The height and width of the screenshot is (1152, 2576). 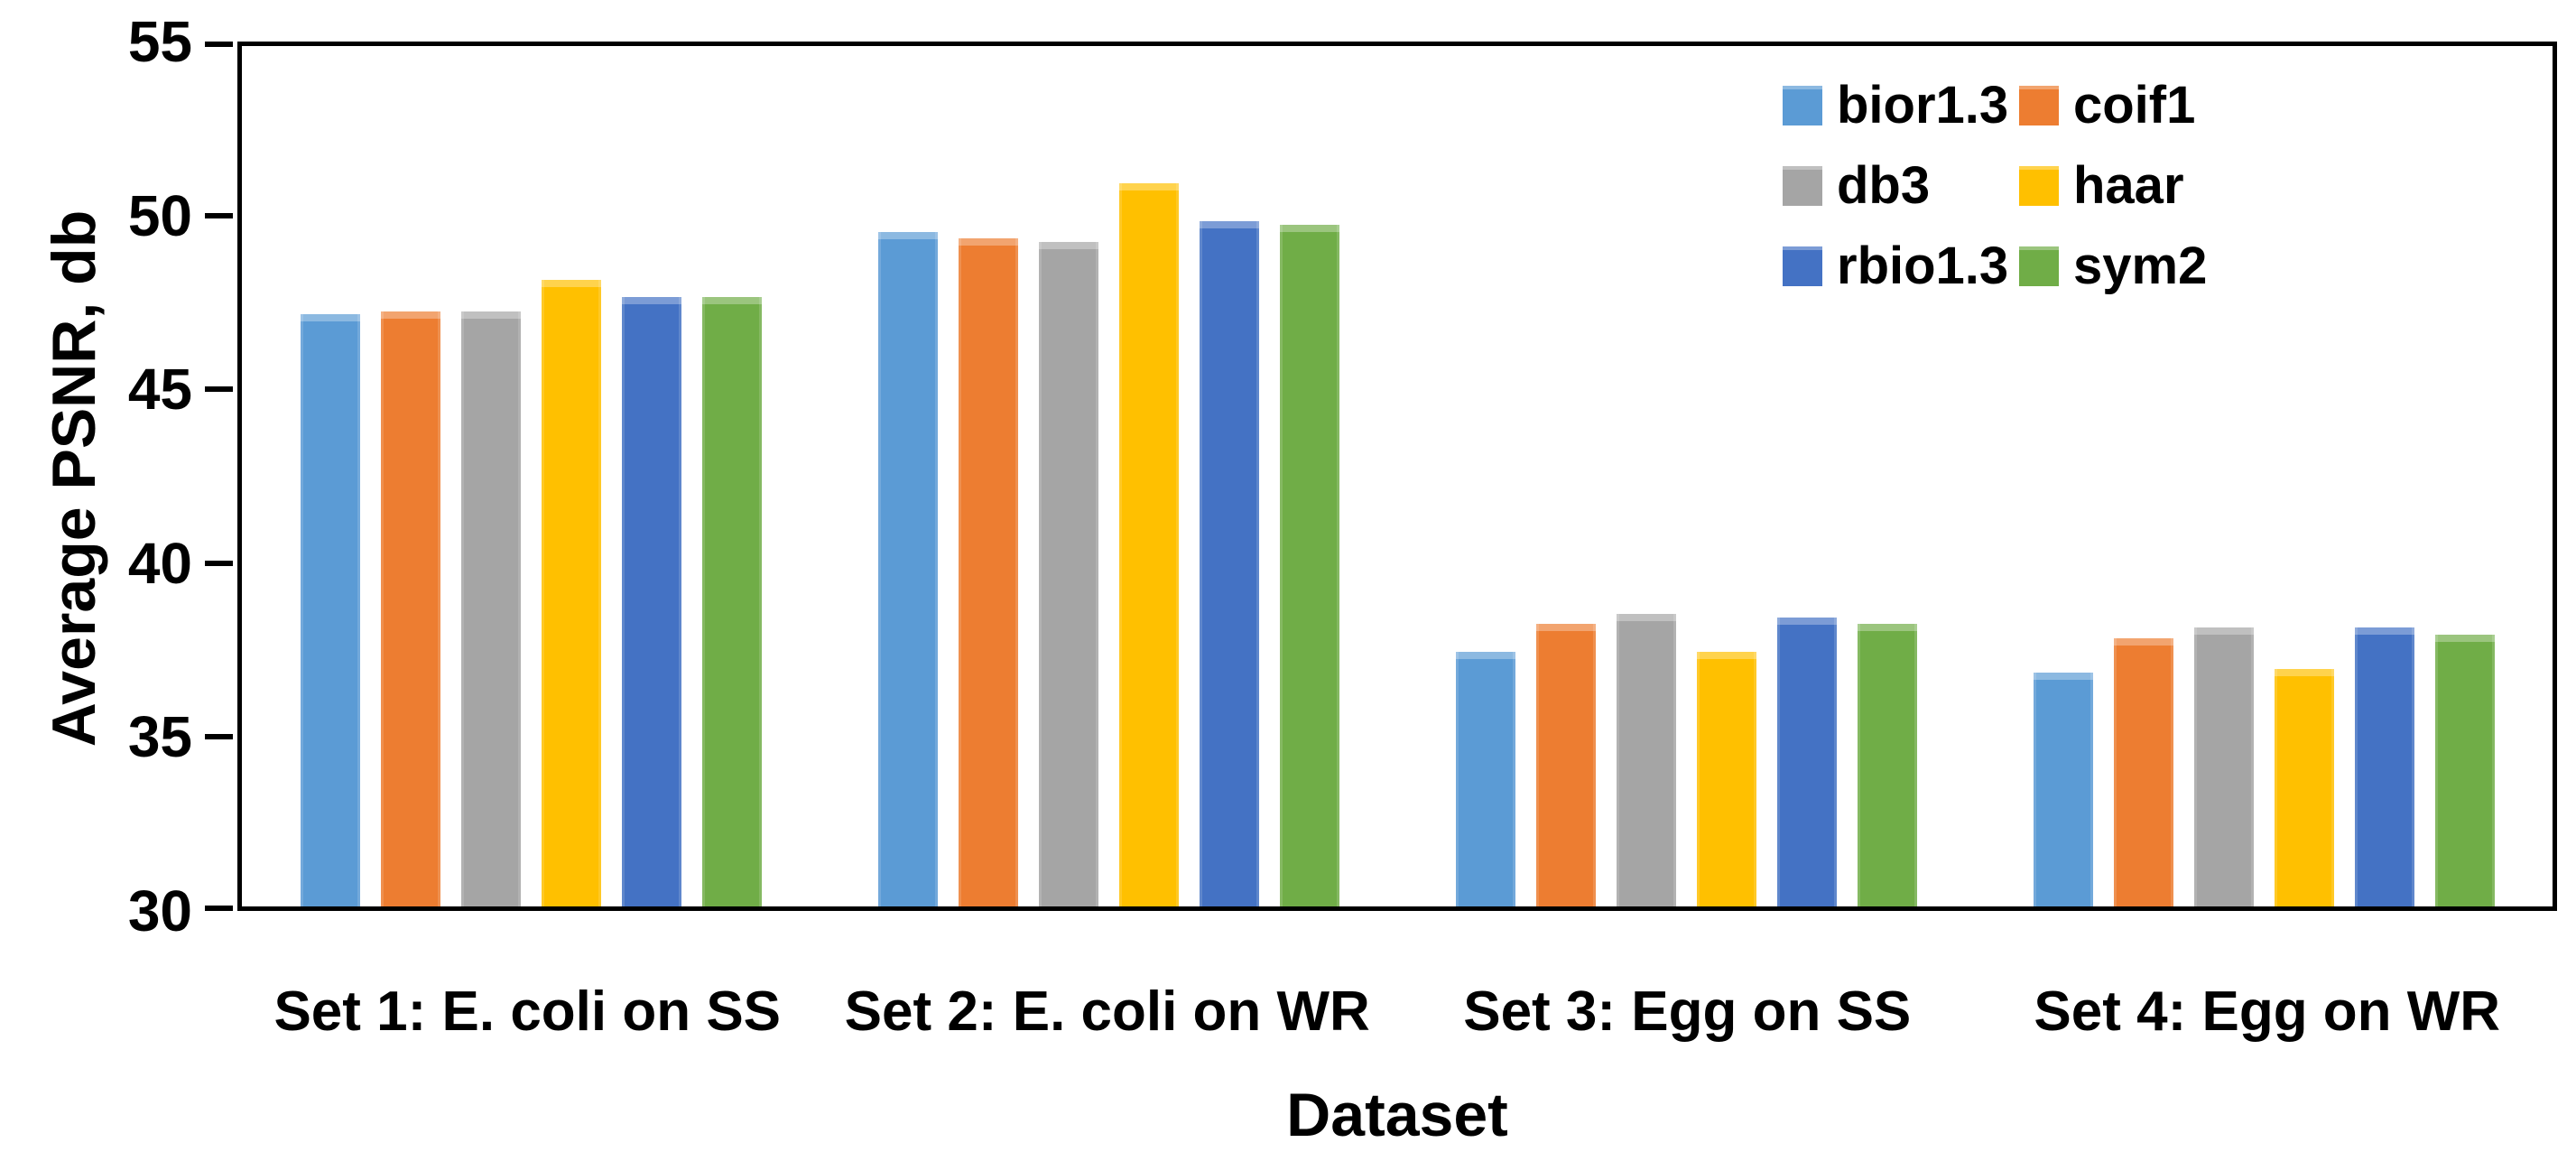 I want to click on legend-item-coif1: coif1, so click(x=2113, y=106).